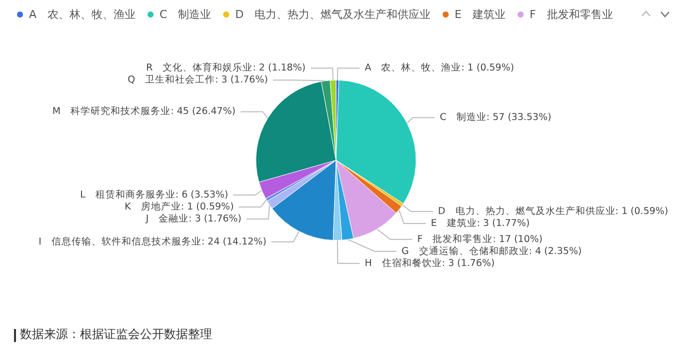 The image size is (700, 356). I want to click on legend-label: F 批发和零售业, so click(571, 14).